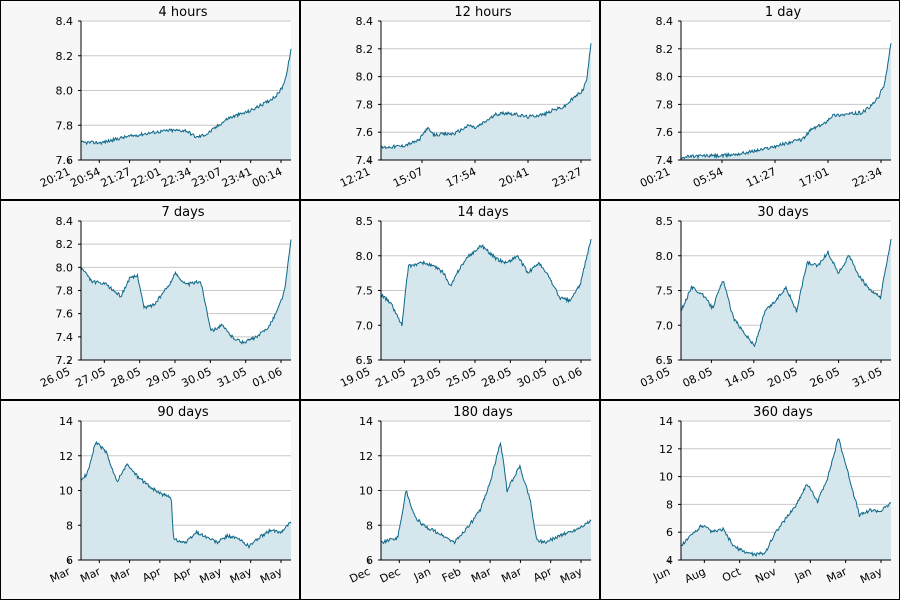 This screenshot has height=601, width=900. Describe the element at coordinates (55, 177) in the screenshot. I see `x-tick-label: 20:21` at that location.